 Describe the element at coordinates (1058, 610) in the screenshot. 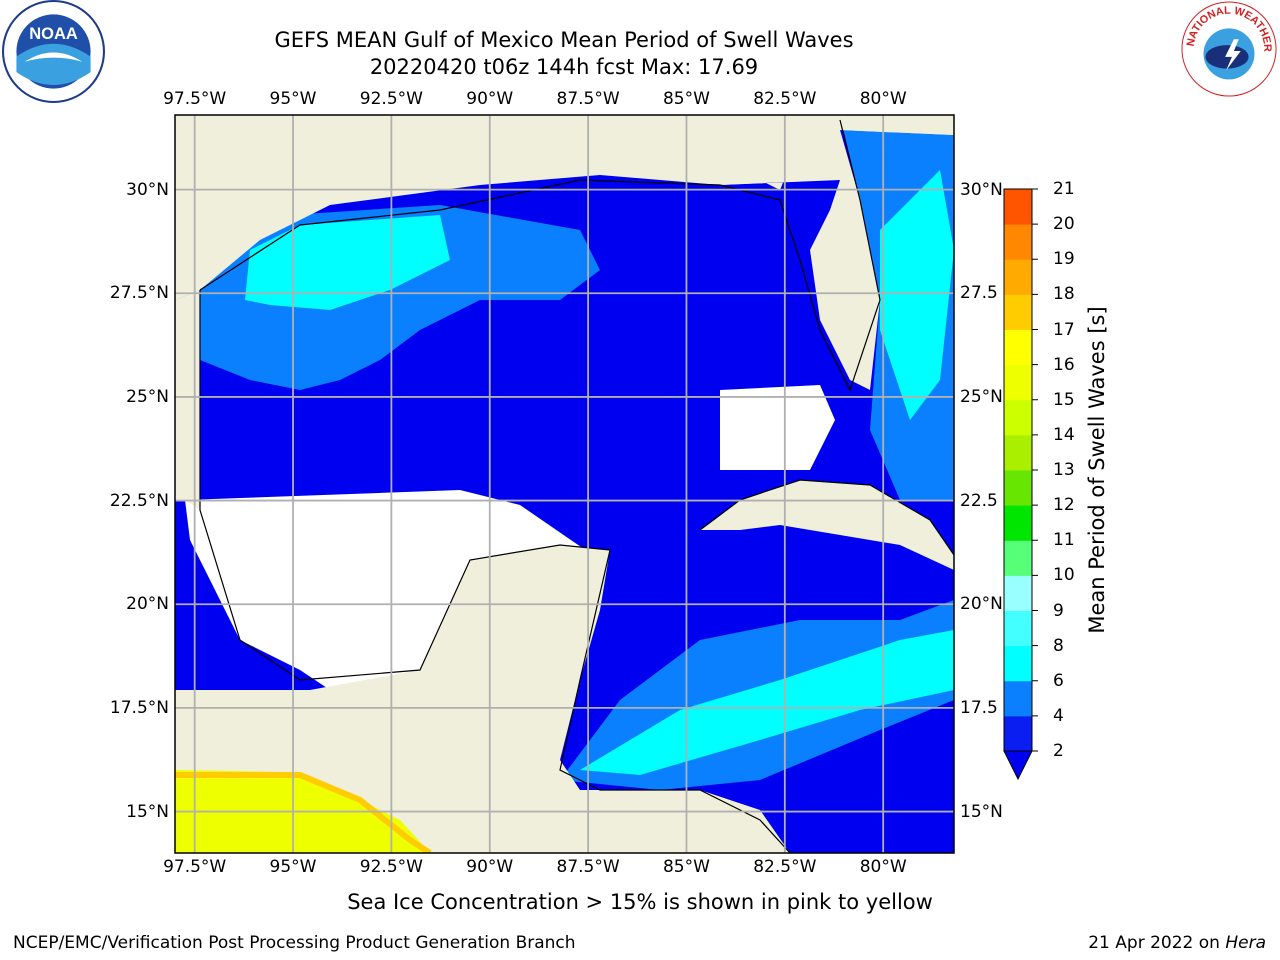

I see `colorbar-tick-label: 9` at that location.